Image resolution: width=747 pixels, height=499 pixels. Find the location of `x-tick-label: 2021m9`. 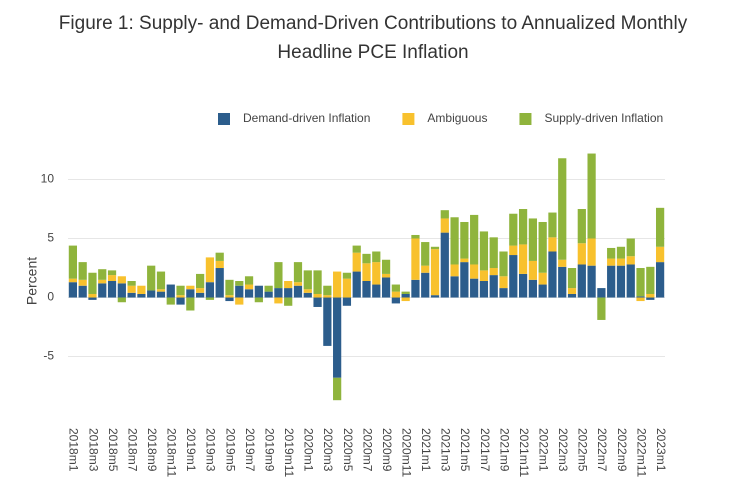

x-tick-label: 2021m9 is located at coordinates (504, 450).